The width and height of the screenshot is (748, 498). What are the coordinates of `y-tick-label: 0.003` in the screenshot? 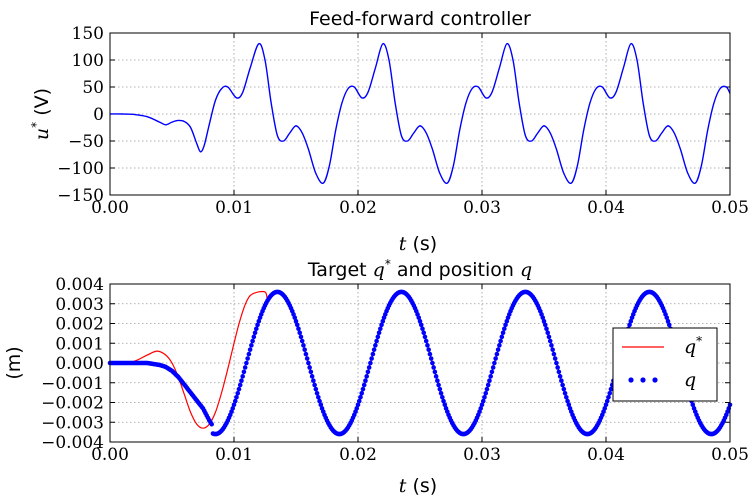 It's located at (79, 305).